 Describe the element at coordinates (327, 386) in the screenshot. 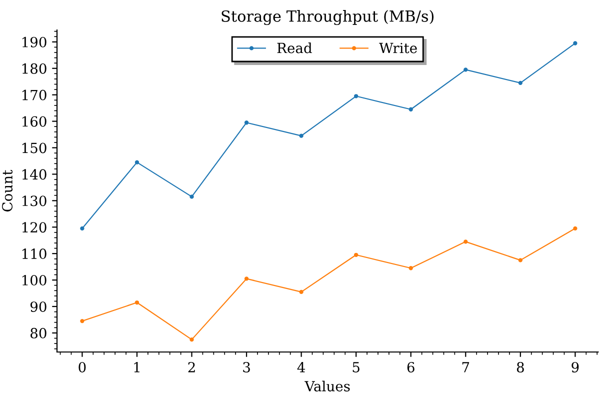

I see `x-axis-title: Values` at that location.